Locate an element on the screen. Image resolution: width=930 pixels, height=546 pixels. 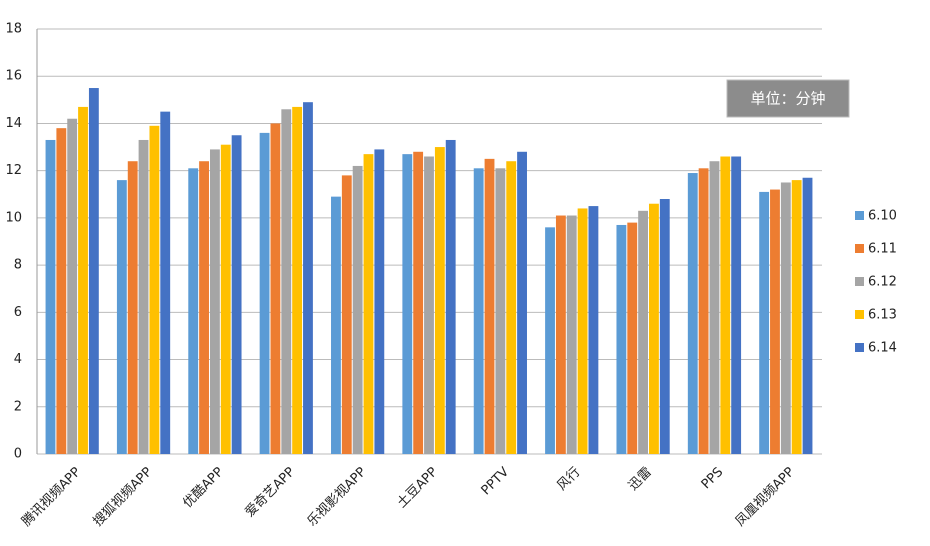
x-tick-label: PPTV is located at coordinates (496, 482).